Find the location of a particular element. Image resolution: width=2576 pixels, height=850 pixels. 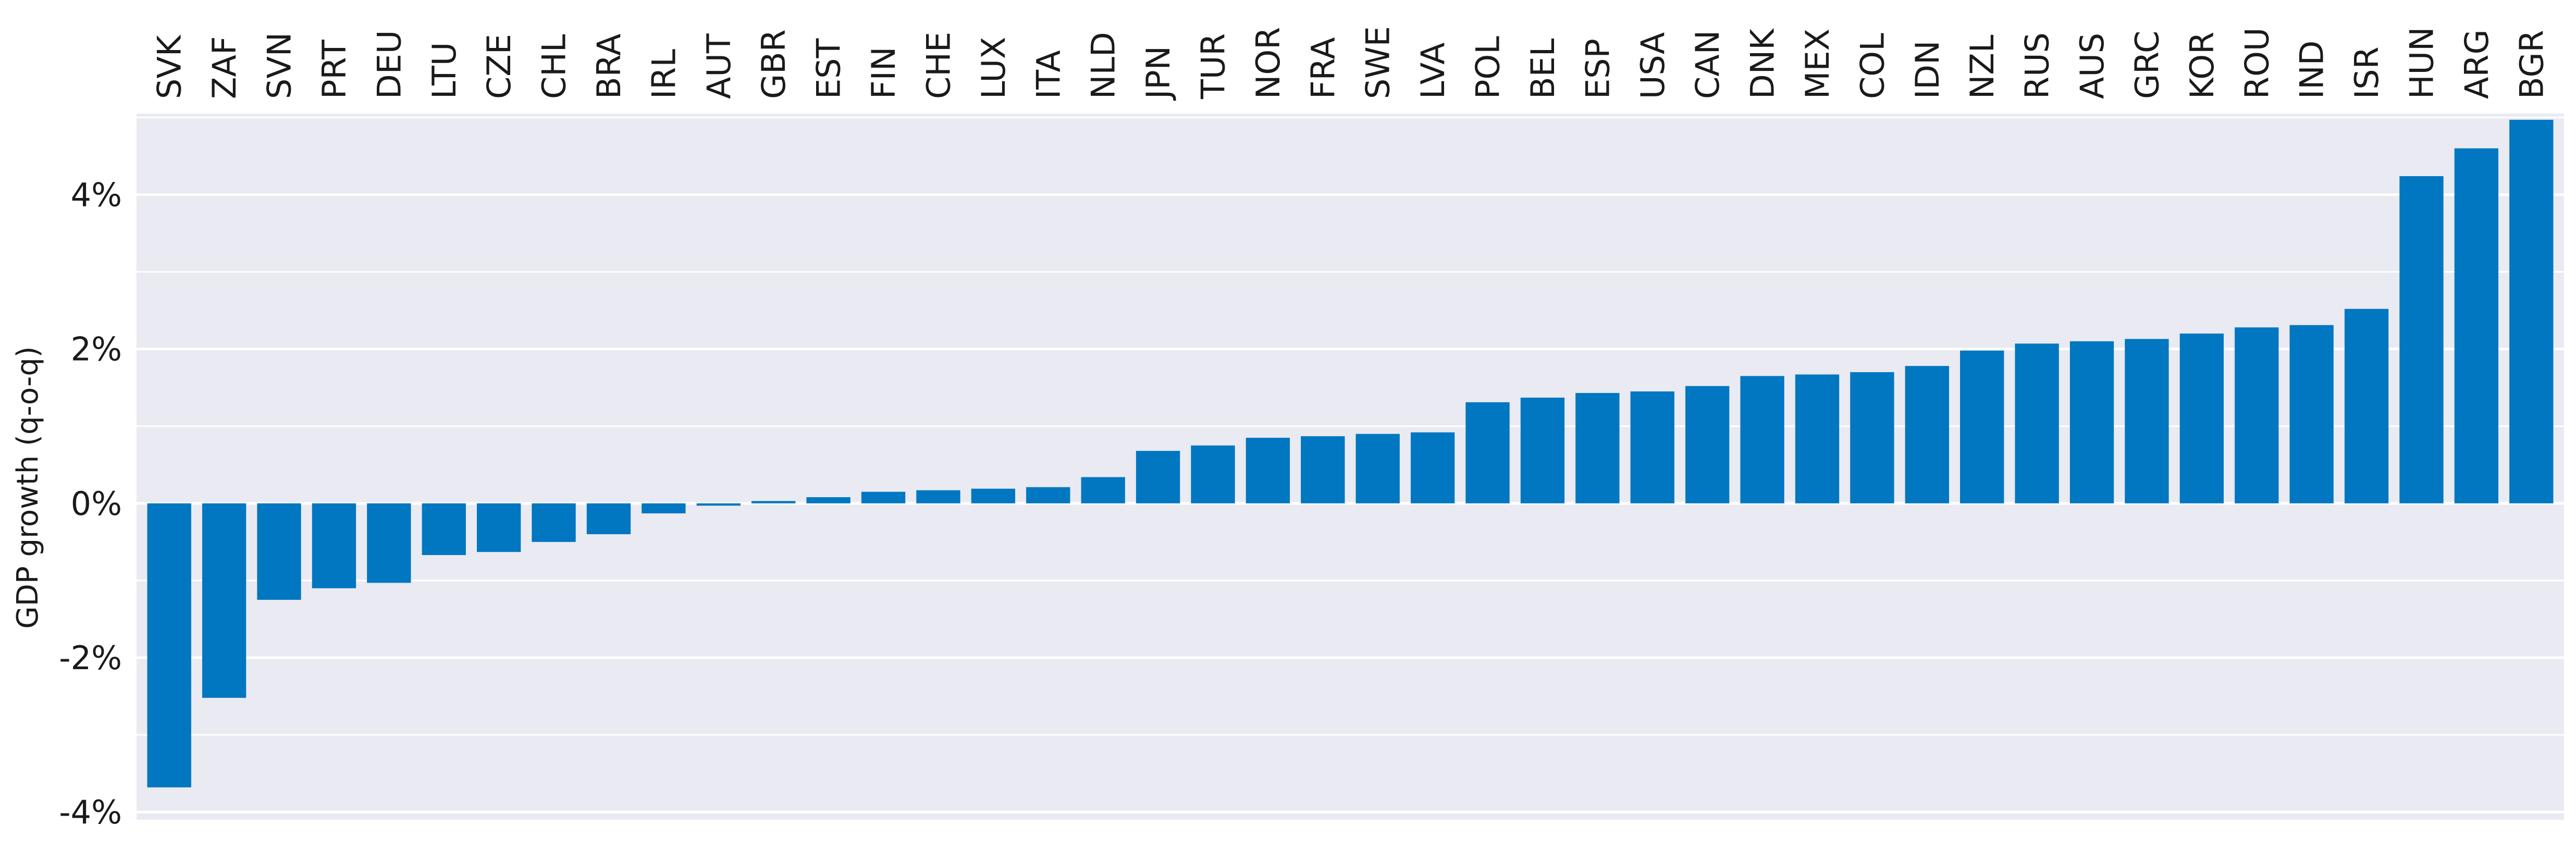

y-tick-label: 2% is located at coordinates (96, 349).